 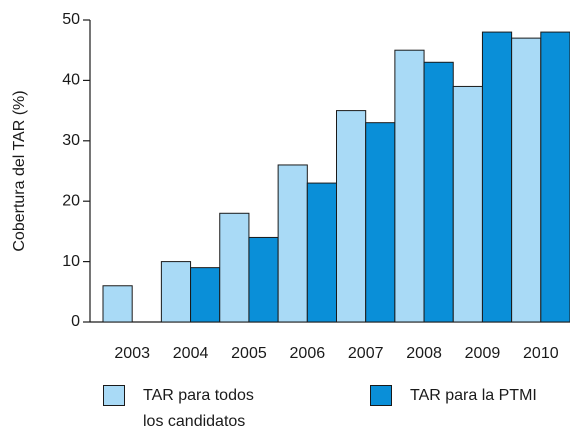 I want to click on legend-label: TAR para todos los candidatos, so click(x=198, y=408).